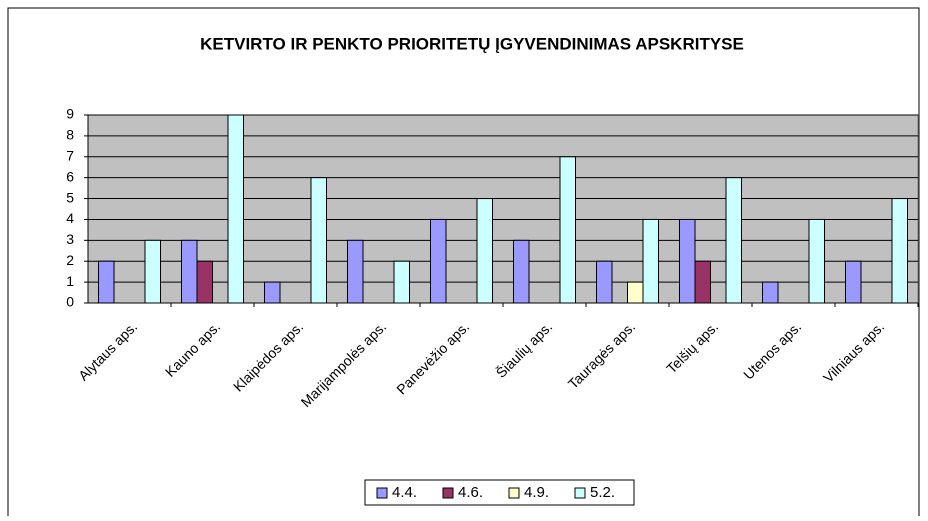  What do you see at coordinates (70, 135) in the screenshot?
I see `y-tick-label: 8` at bounding box center [70, 135].